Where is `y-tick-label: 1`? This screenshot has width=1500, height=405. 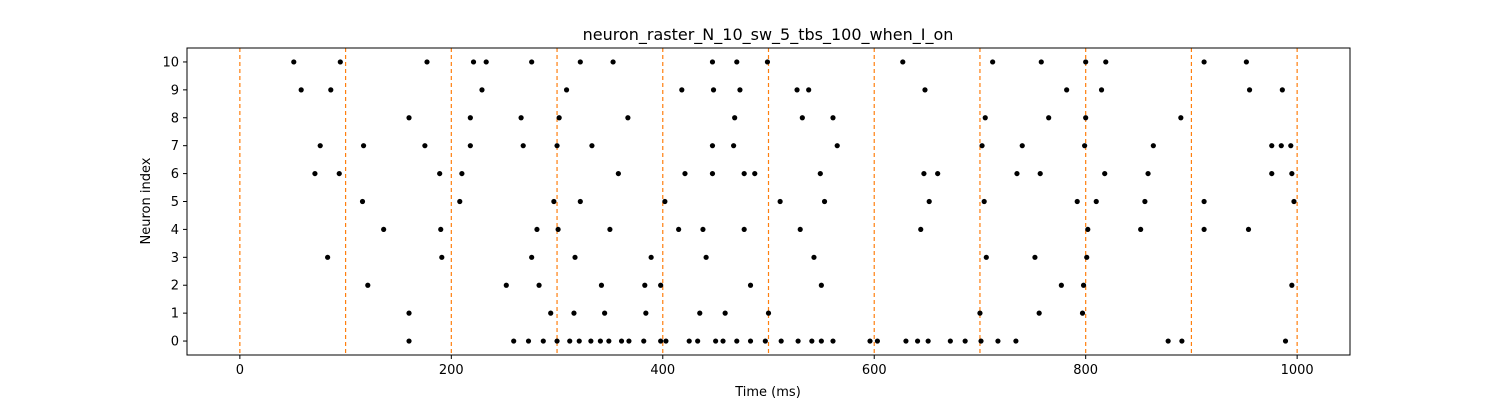
y-tick-label: 1 is located at coordinates (175, 314).